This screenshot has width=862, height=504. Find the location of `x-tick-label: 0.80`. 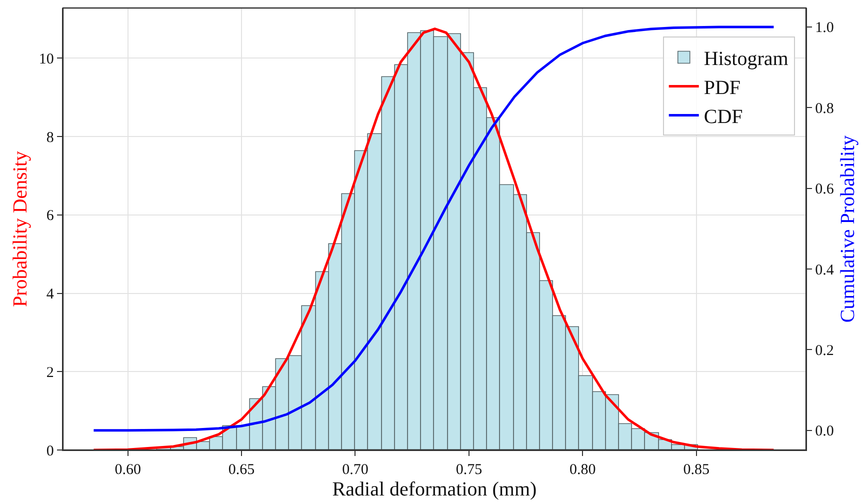

x-tick-label: 0.80 is located at coordinates (583, 470).